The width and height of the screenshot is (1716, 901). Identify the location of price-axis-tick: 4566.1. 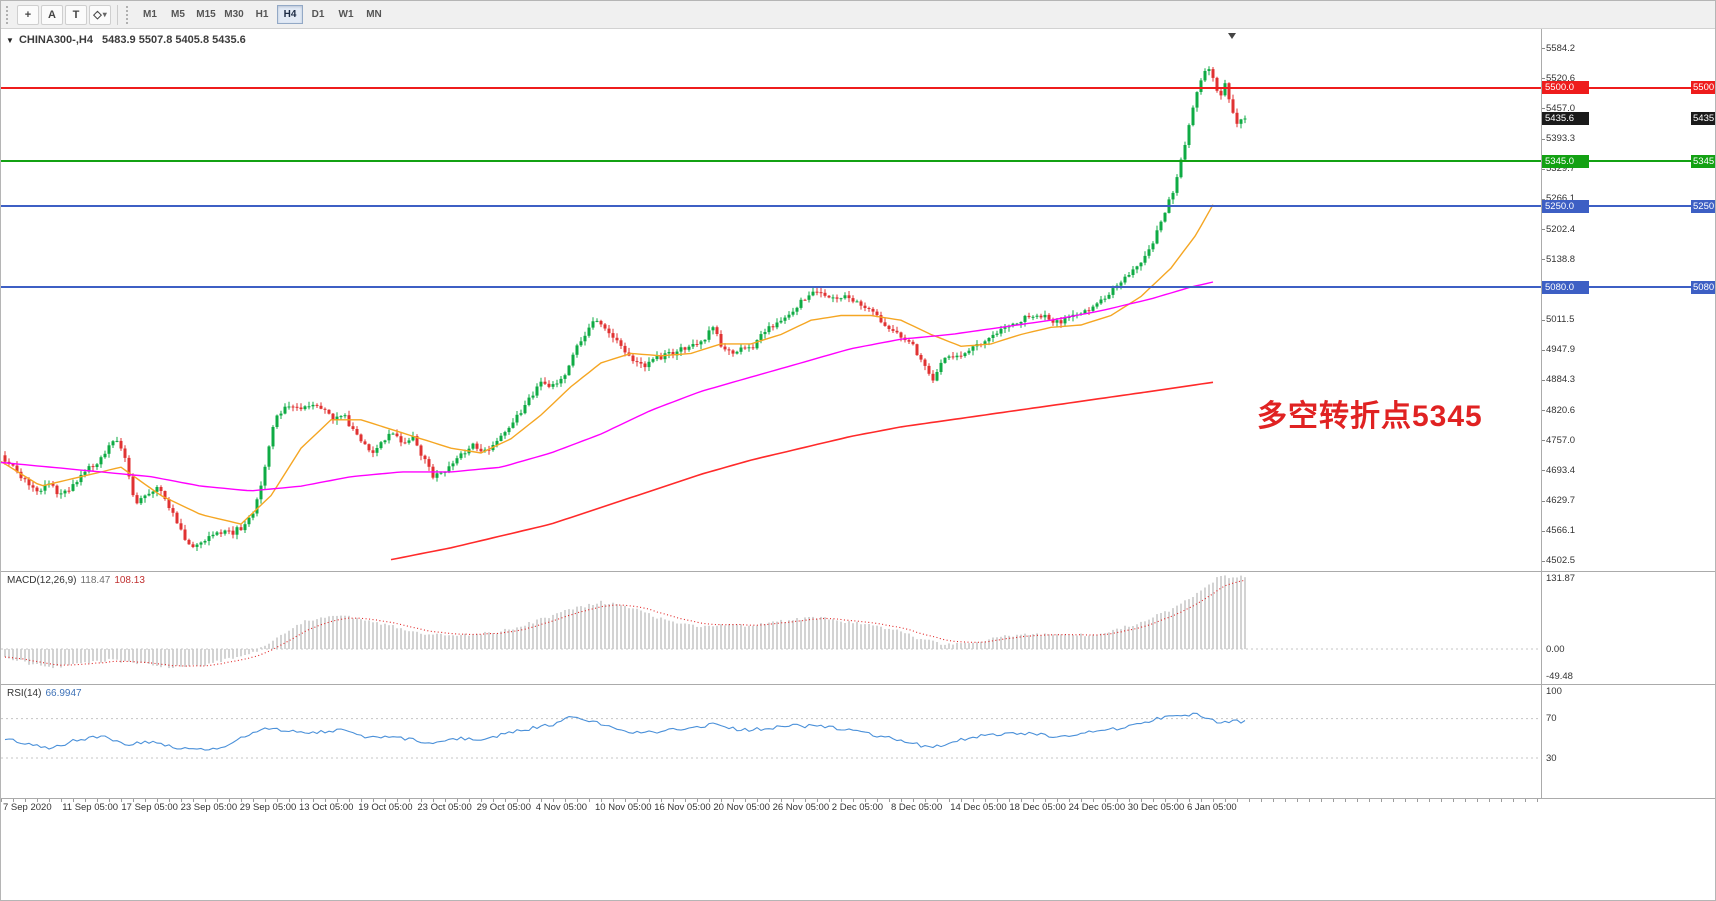
(1561, 531).